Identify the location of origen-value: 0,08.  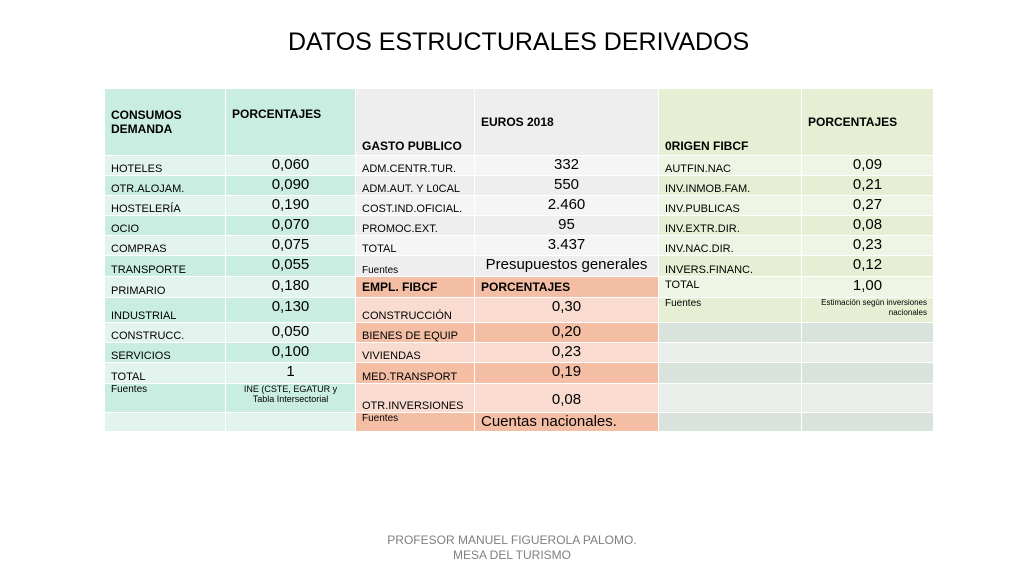
(867, 226).